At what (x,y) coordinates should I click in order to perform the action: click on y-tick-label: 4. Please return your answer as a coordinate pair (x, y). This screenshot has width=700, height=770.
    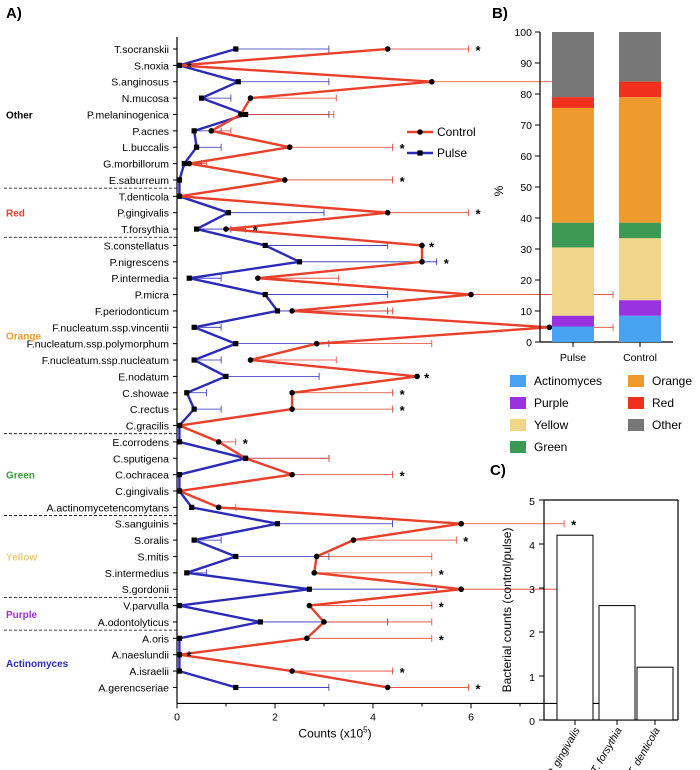
    Looking at the image, I should click on (532, 546).